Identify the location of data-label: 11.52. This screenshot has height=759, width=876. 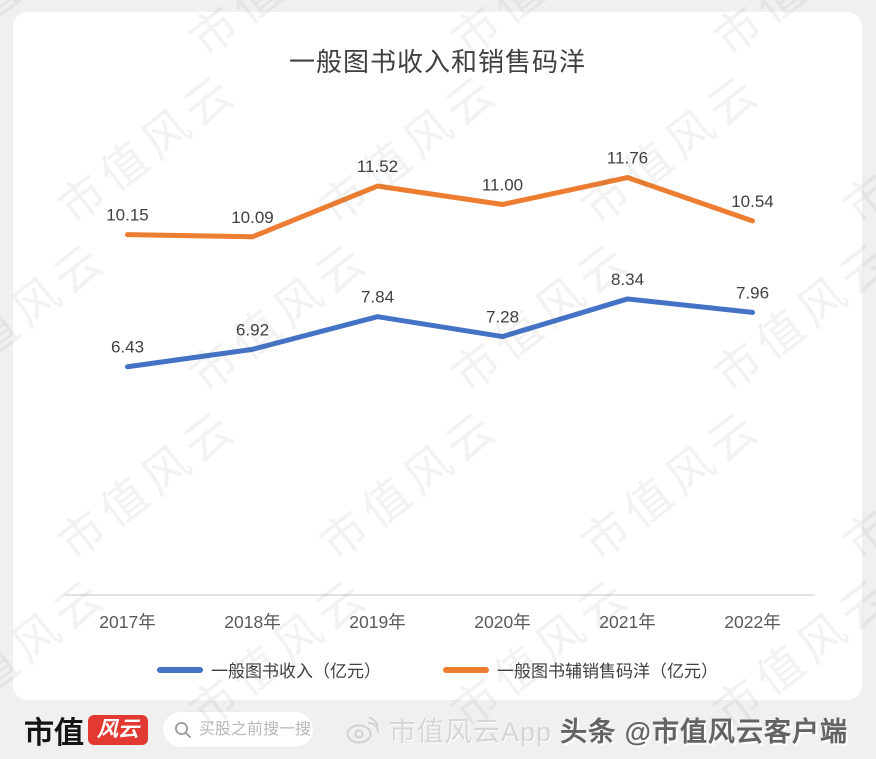
(377, 166).